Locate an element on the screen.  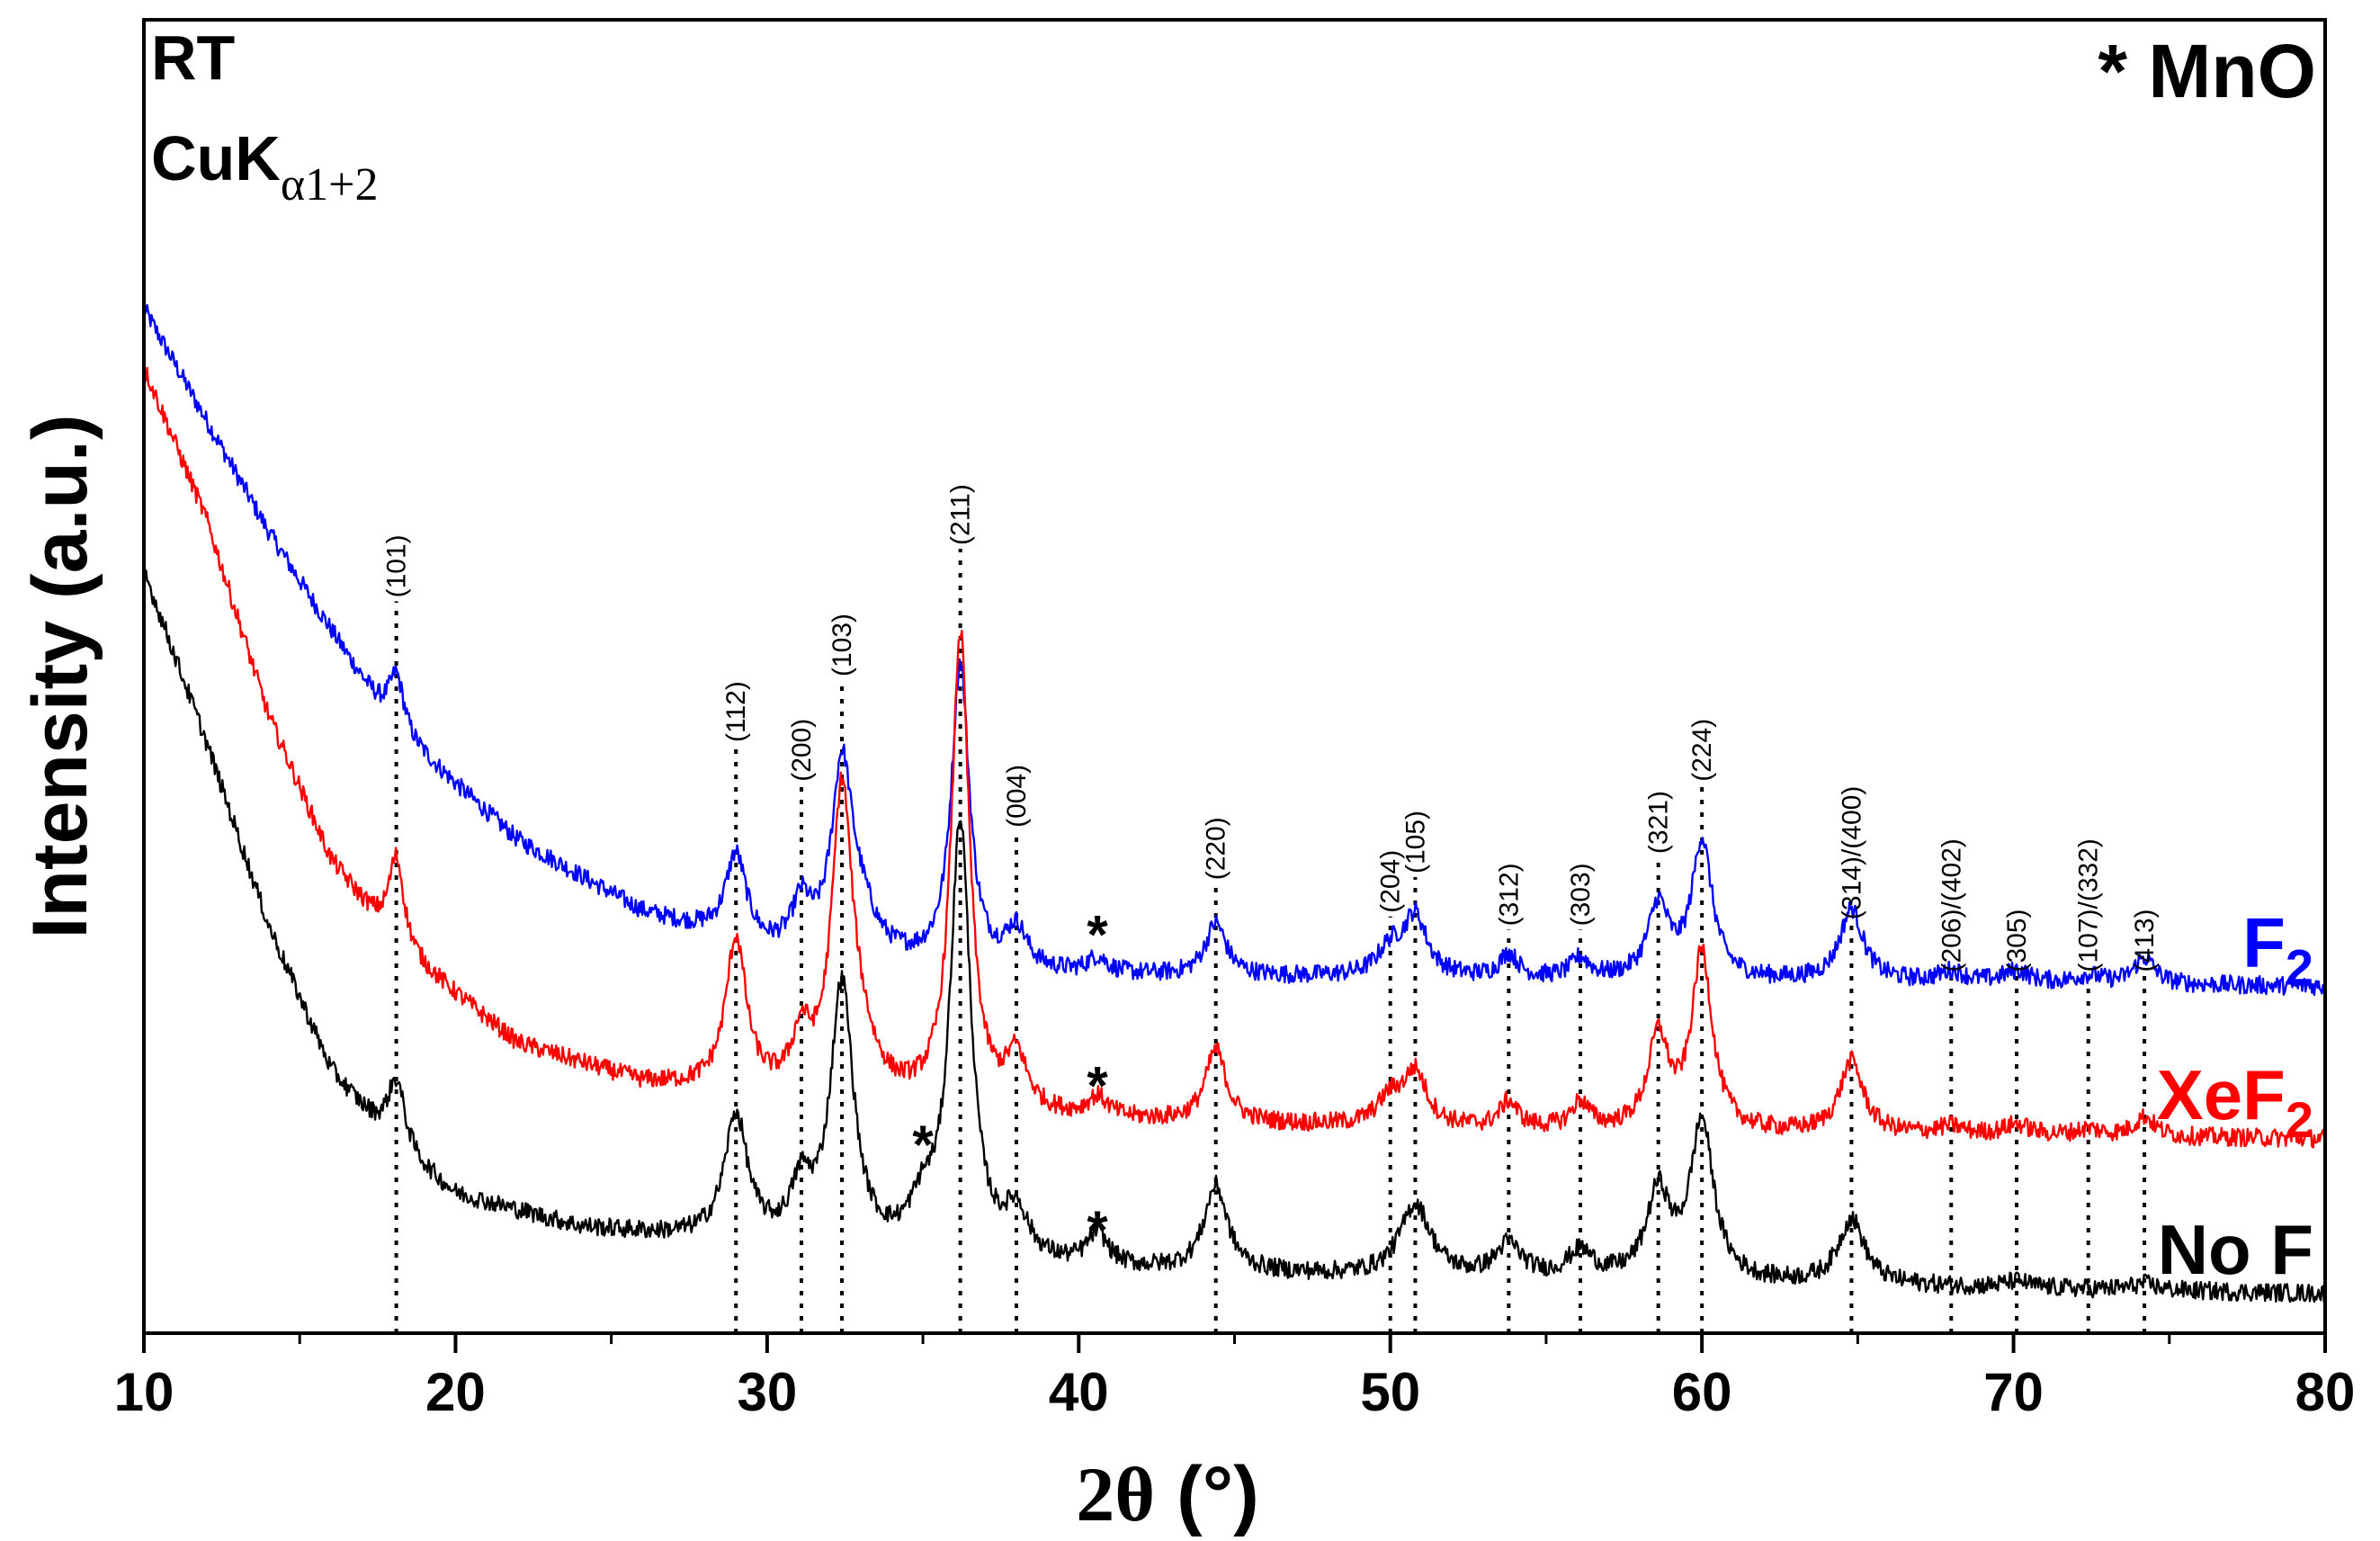
reflection-label-13: (314)/(400) is located at coordinates (1852, 852).